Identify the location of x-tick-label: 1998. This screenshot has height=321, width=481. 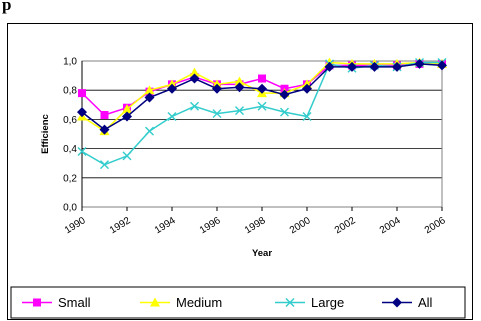
(255, 225).